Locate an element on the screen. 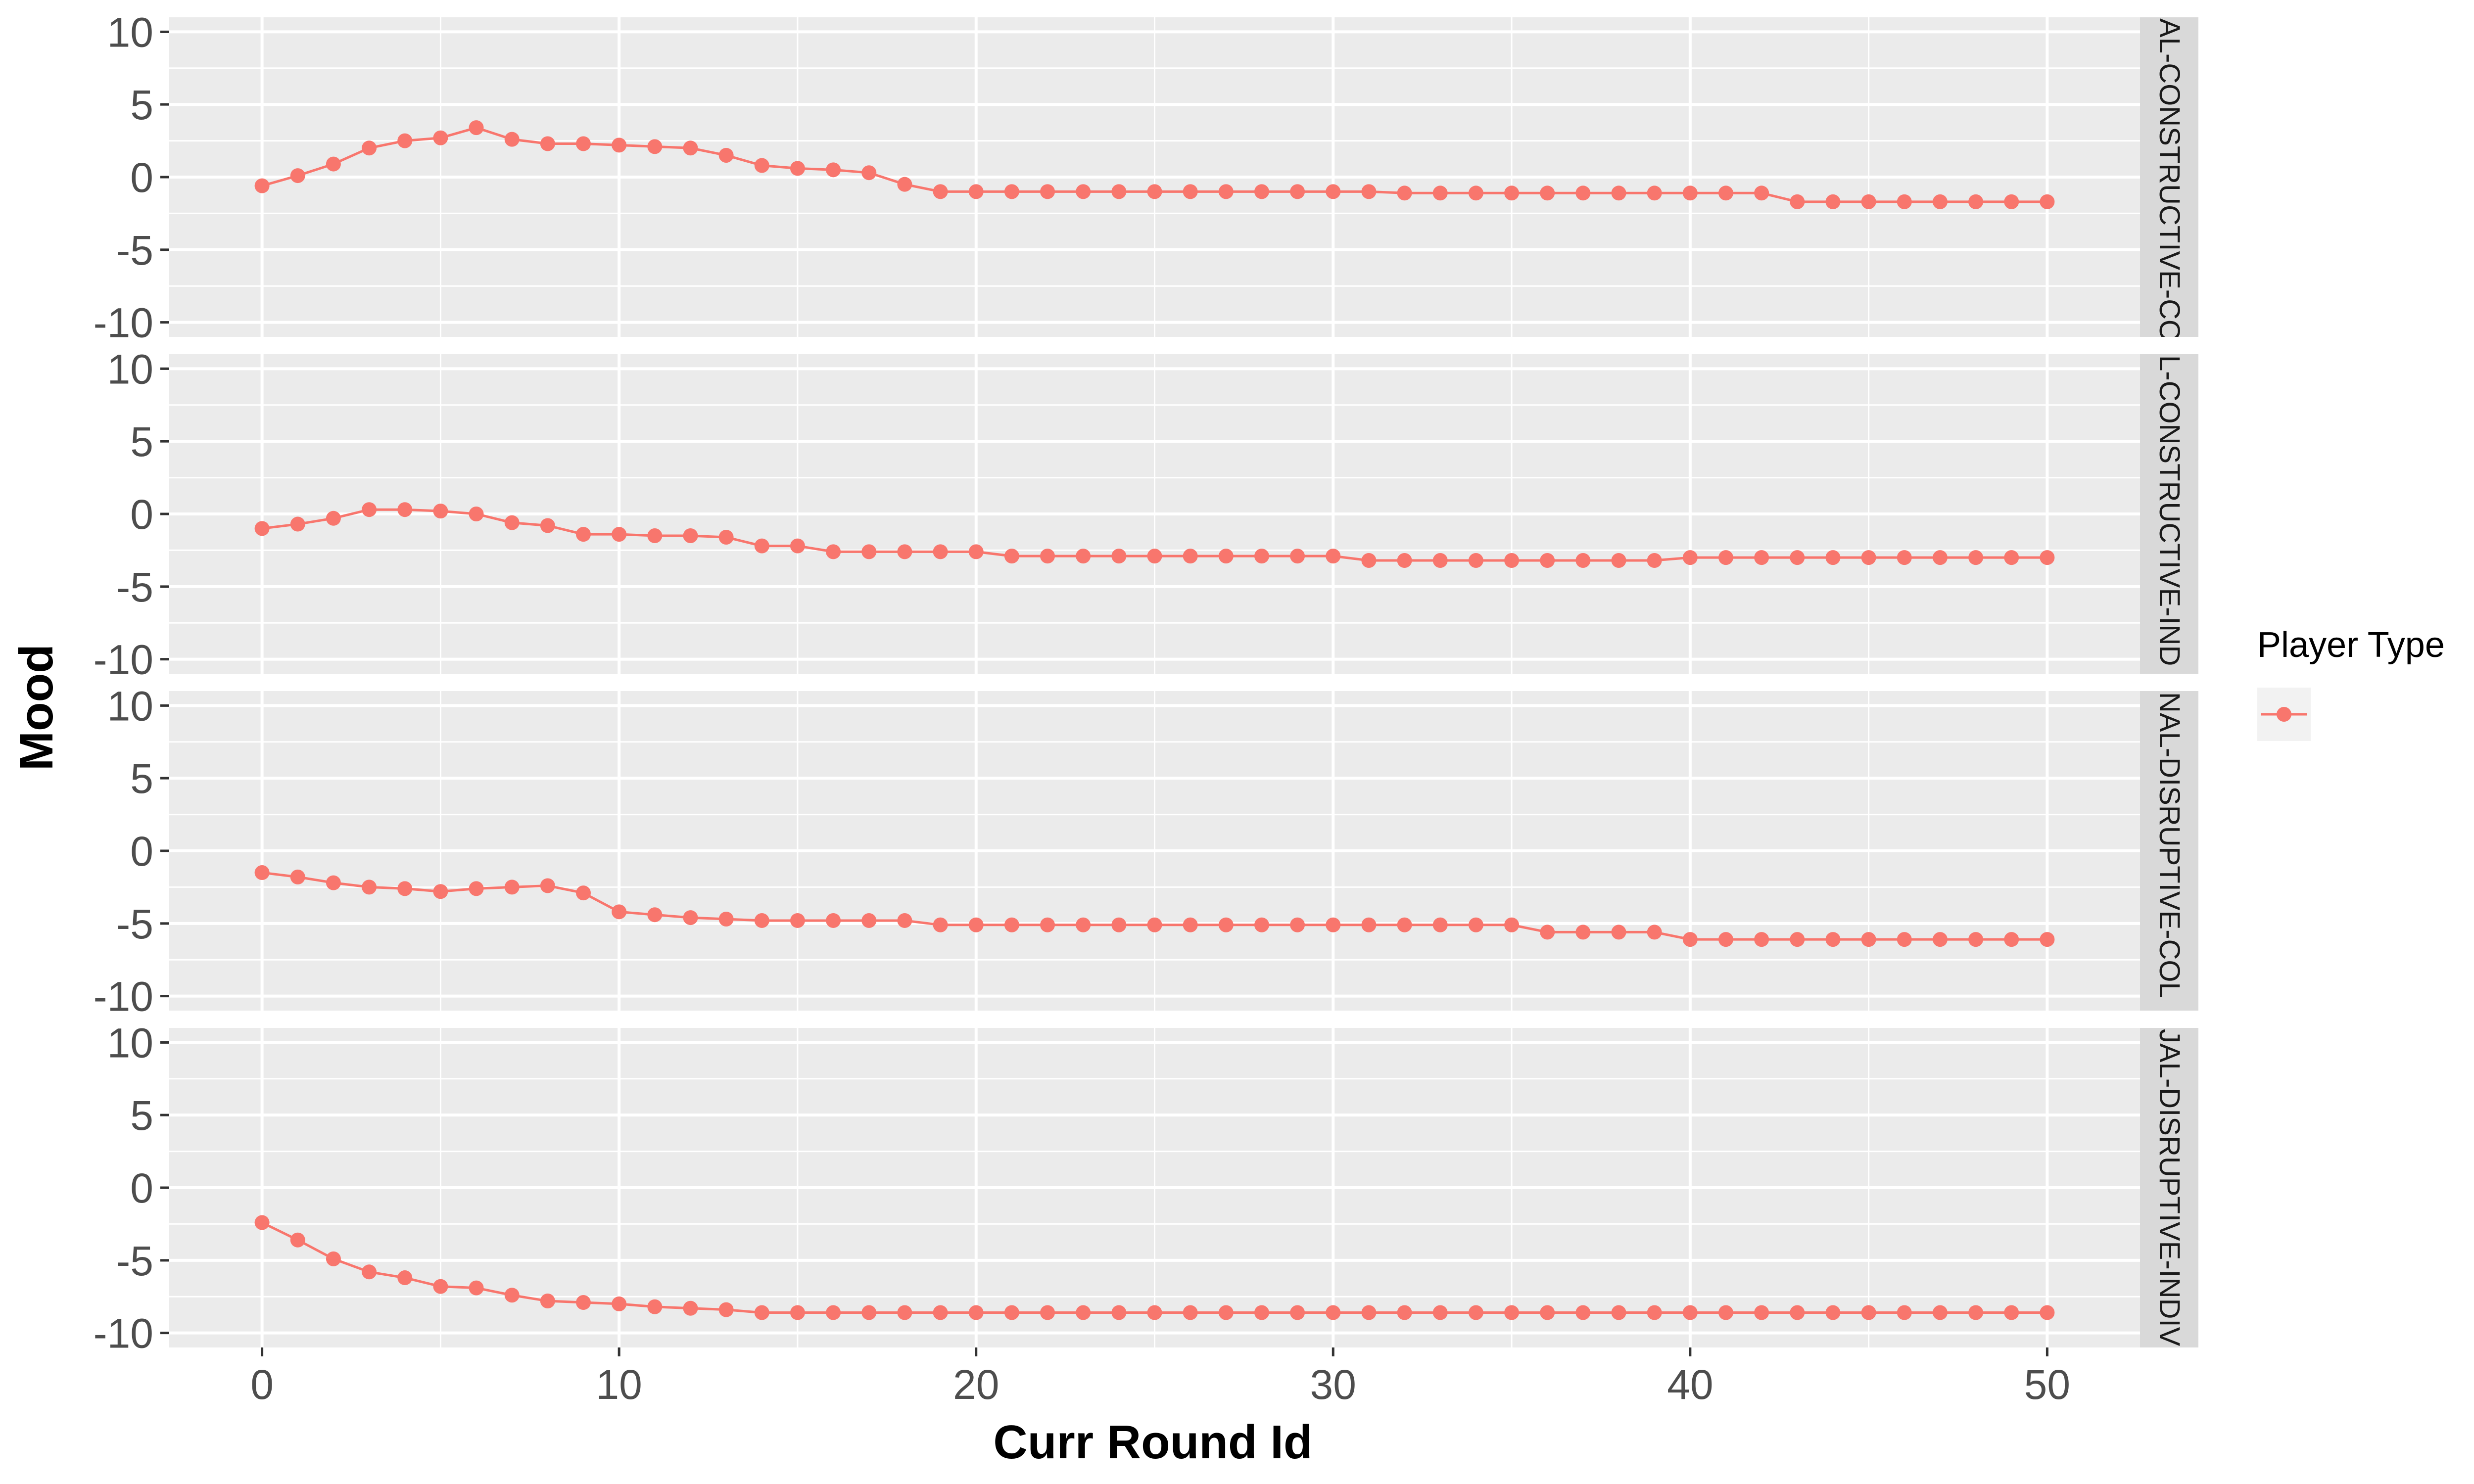 The height and width of the screenshot is (1484, 2474). y-tick-label: -5 is located at coordinates (134, 250).